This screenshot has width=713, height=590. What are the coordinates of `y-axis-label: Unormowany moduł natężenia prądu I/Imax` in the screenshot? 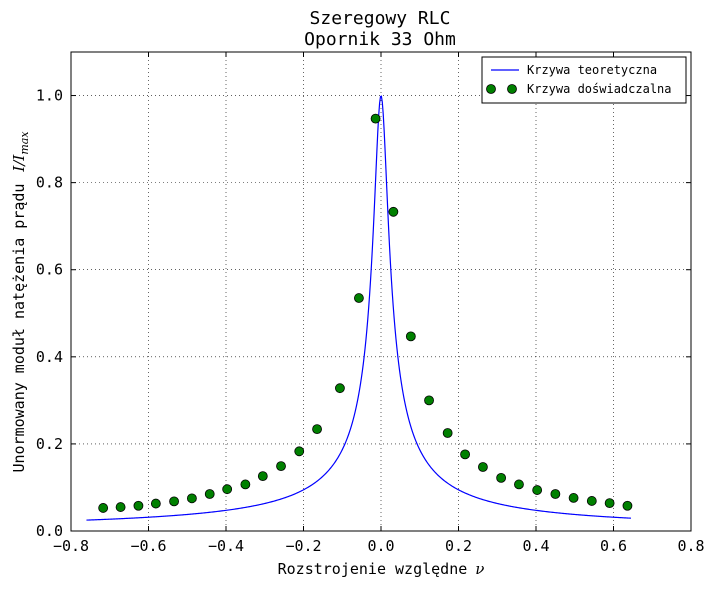 It's located at (20, 302).